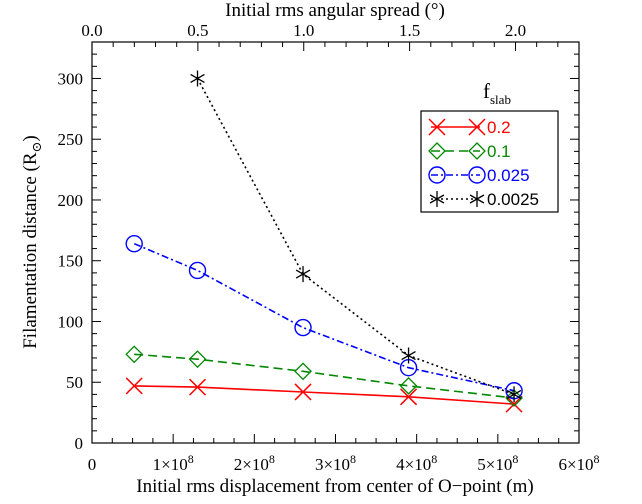 This screenshot has width=642, height=504. I want to click on legend-label: 0.2, so click(499, 127).